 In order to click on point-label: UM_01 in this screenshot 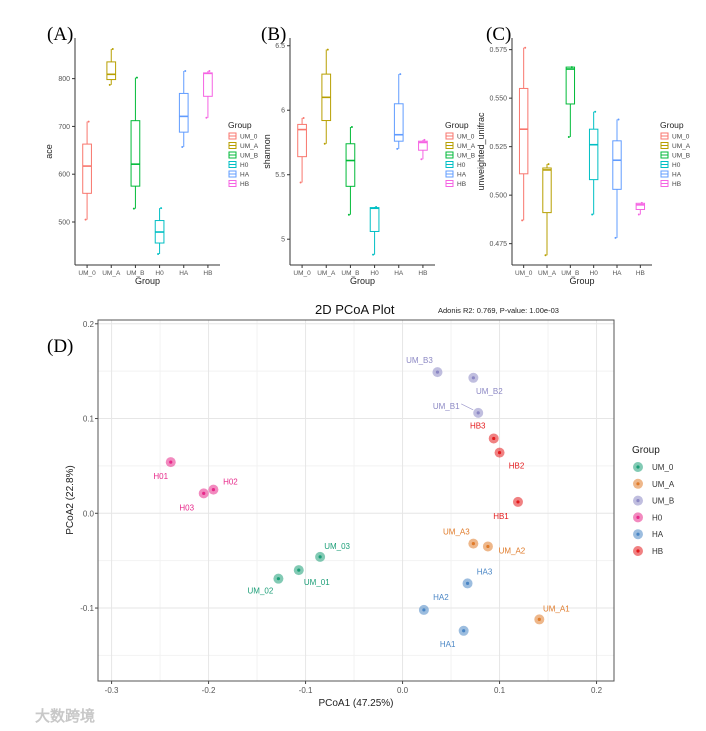, I will do `click(317, 582)`.